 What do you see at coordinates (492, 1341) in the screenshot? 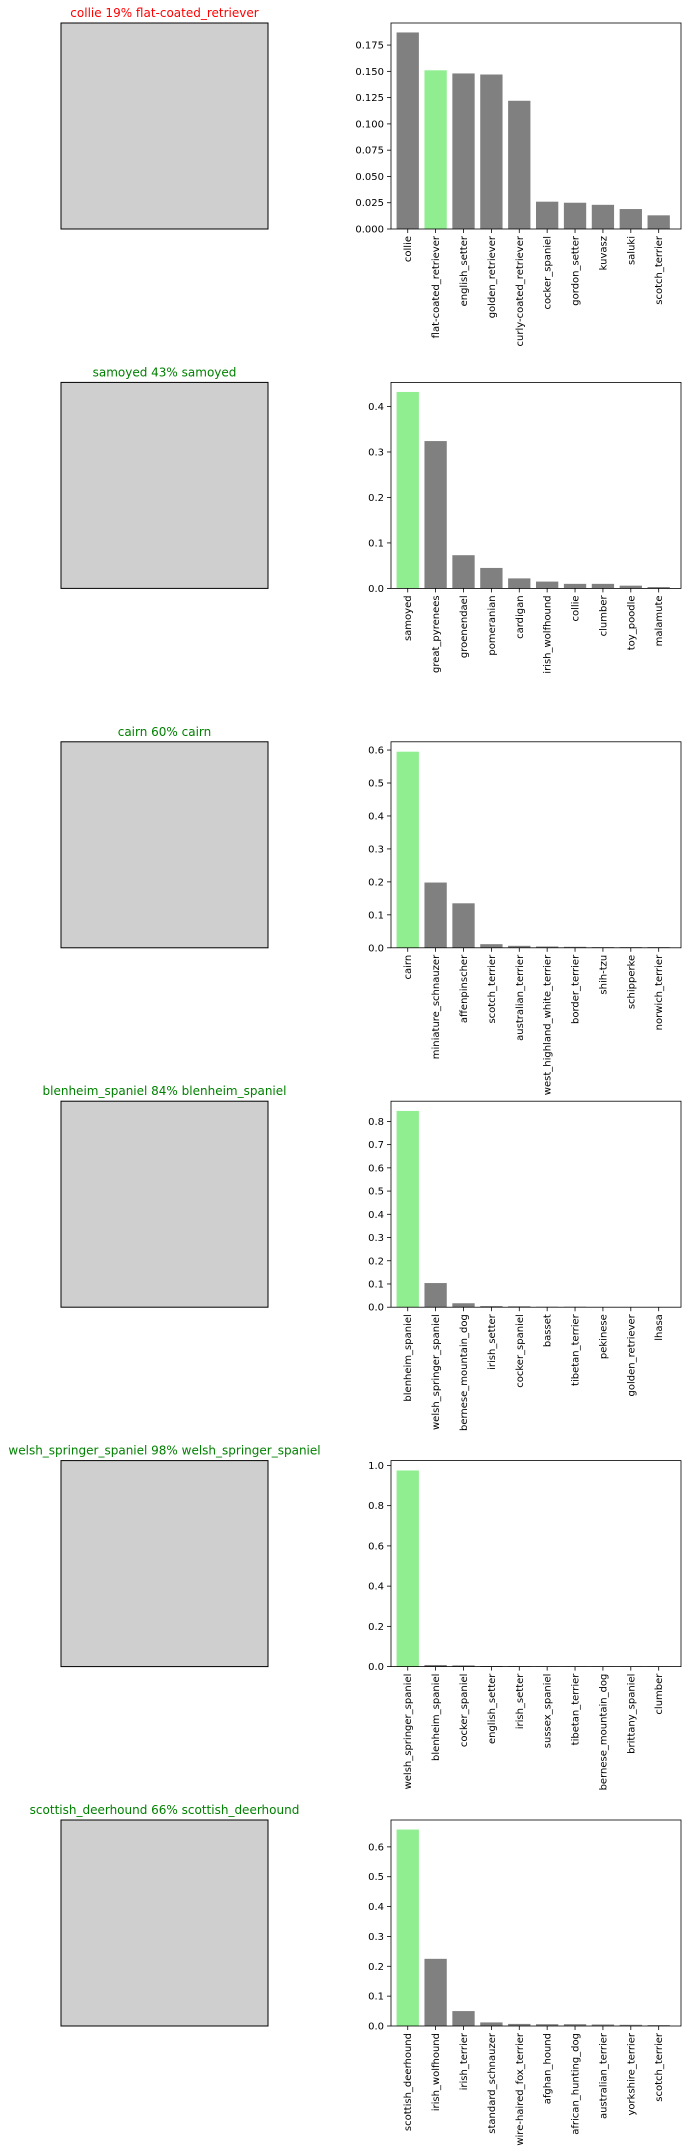
I see `x-tick-label: irish_setter` at bounding box center [492, 1341].